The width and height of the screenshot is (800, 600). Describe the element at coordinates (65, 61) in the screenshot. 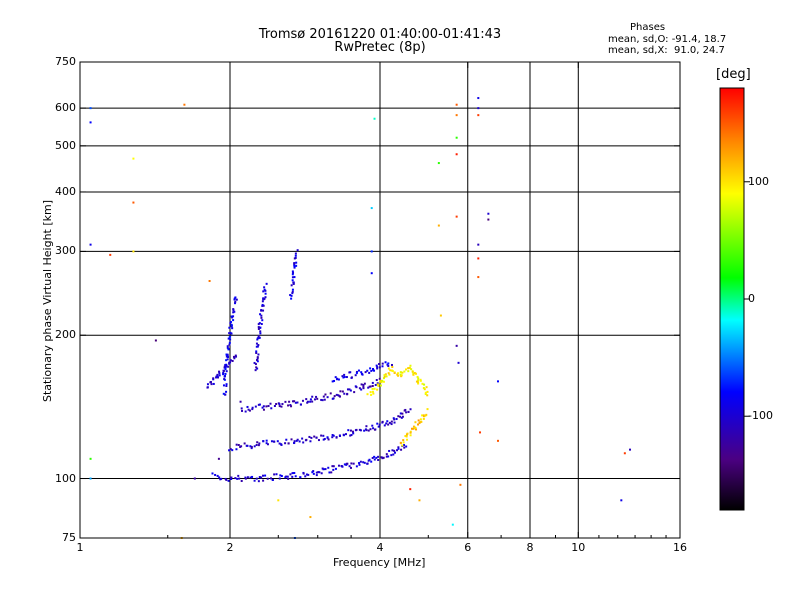

I see `y-tick-label: 750` at that location.